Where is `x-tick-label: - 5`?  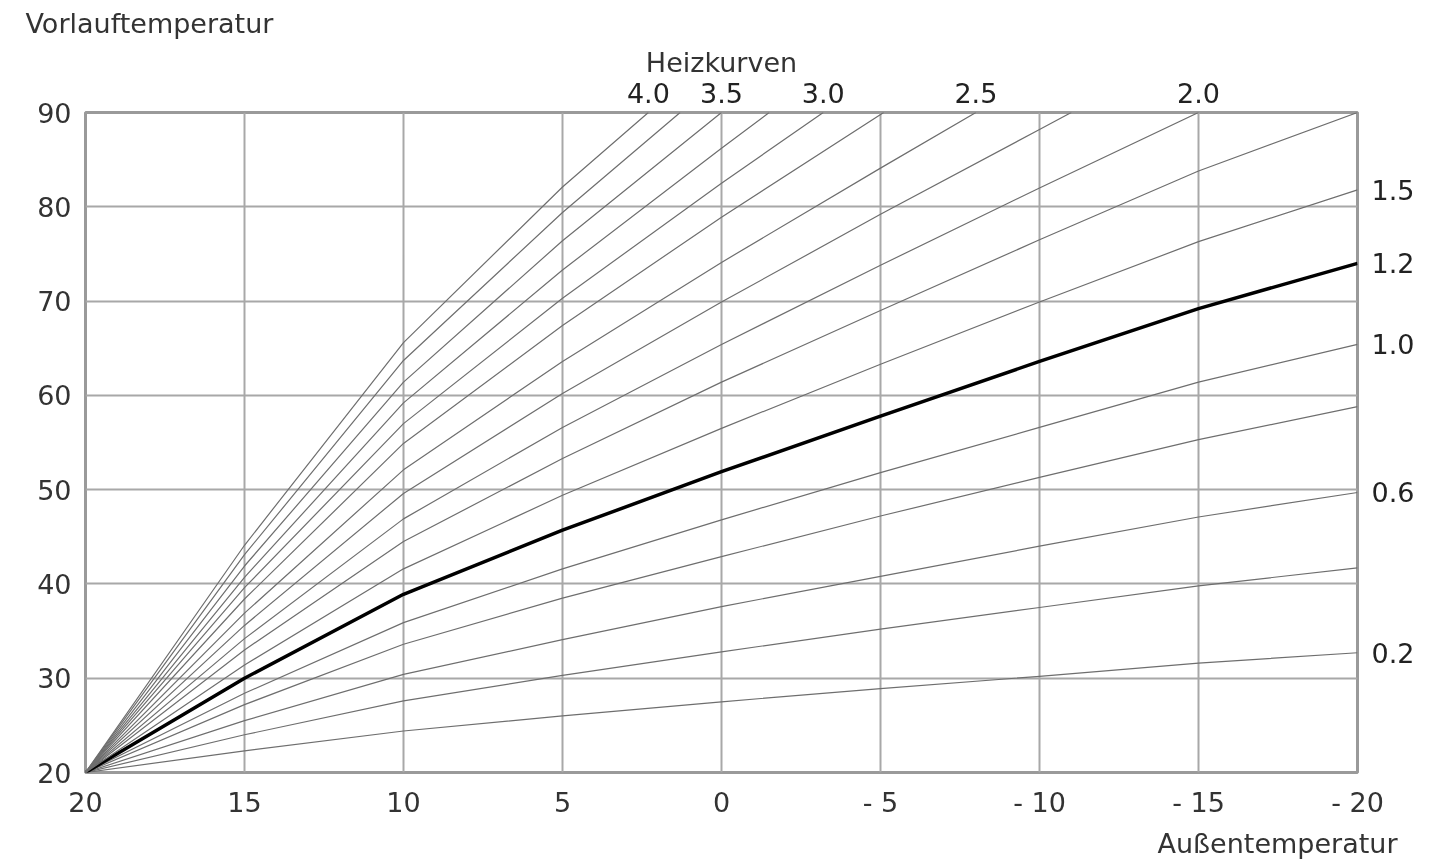
x-tick-label: - 5 is located at coordinates (880, 802).